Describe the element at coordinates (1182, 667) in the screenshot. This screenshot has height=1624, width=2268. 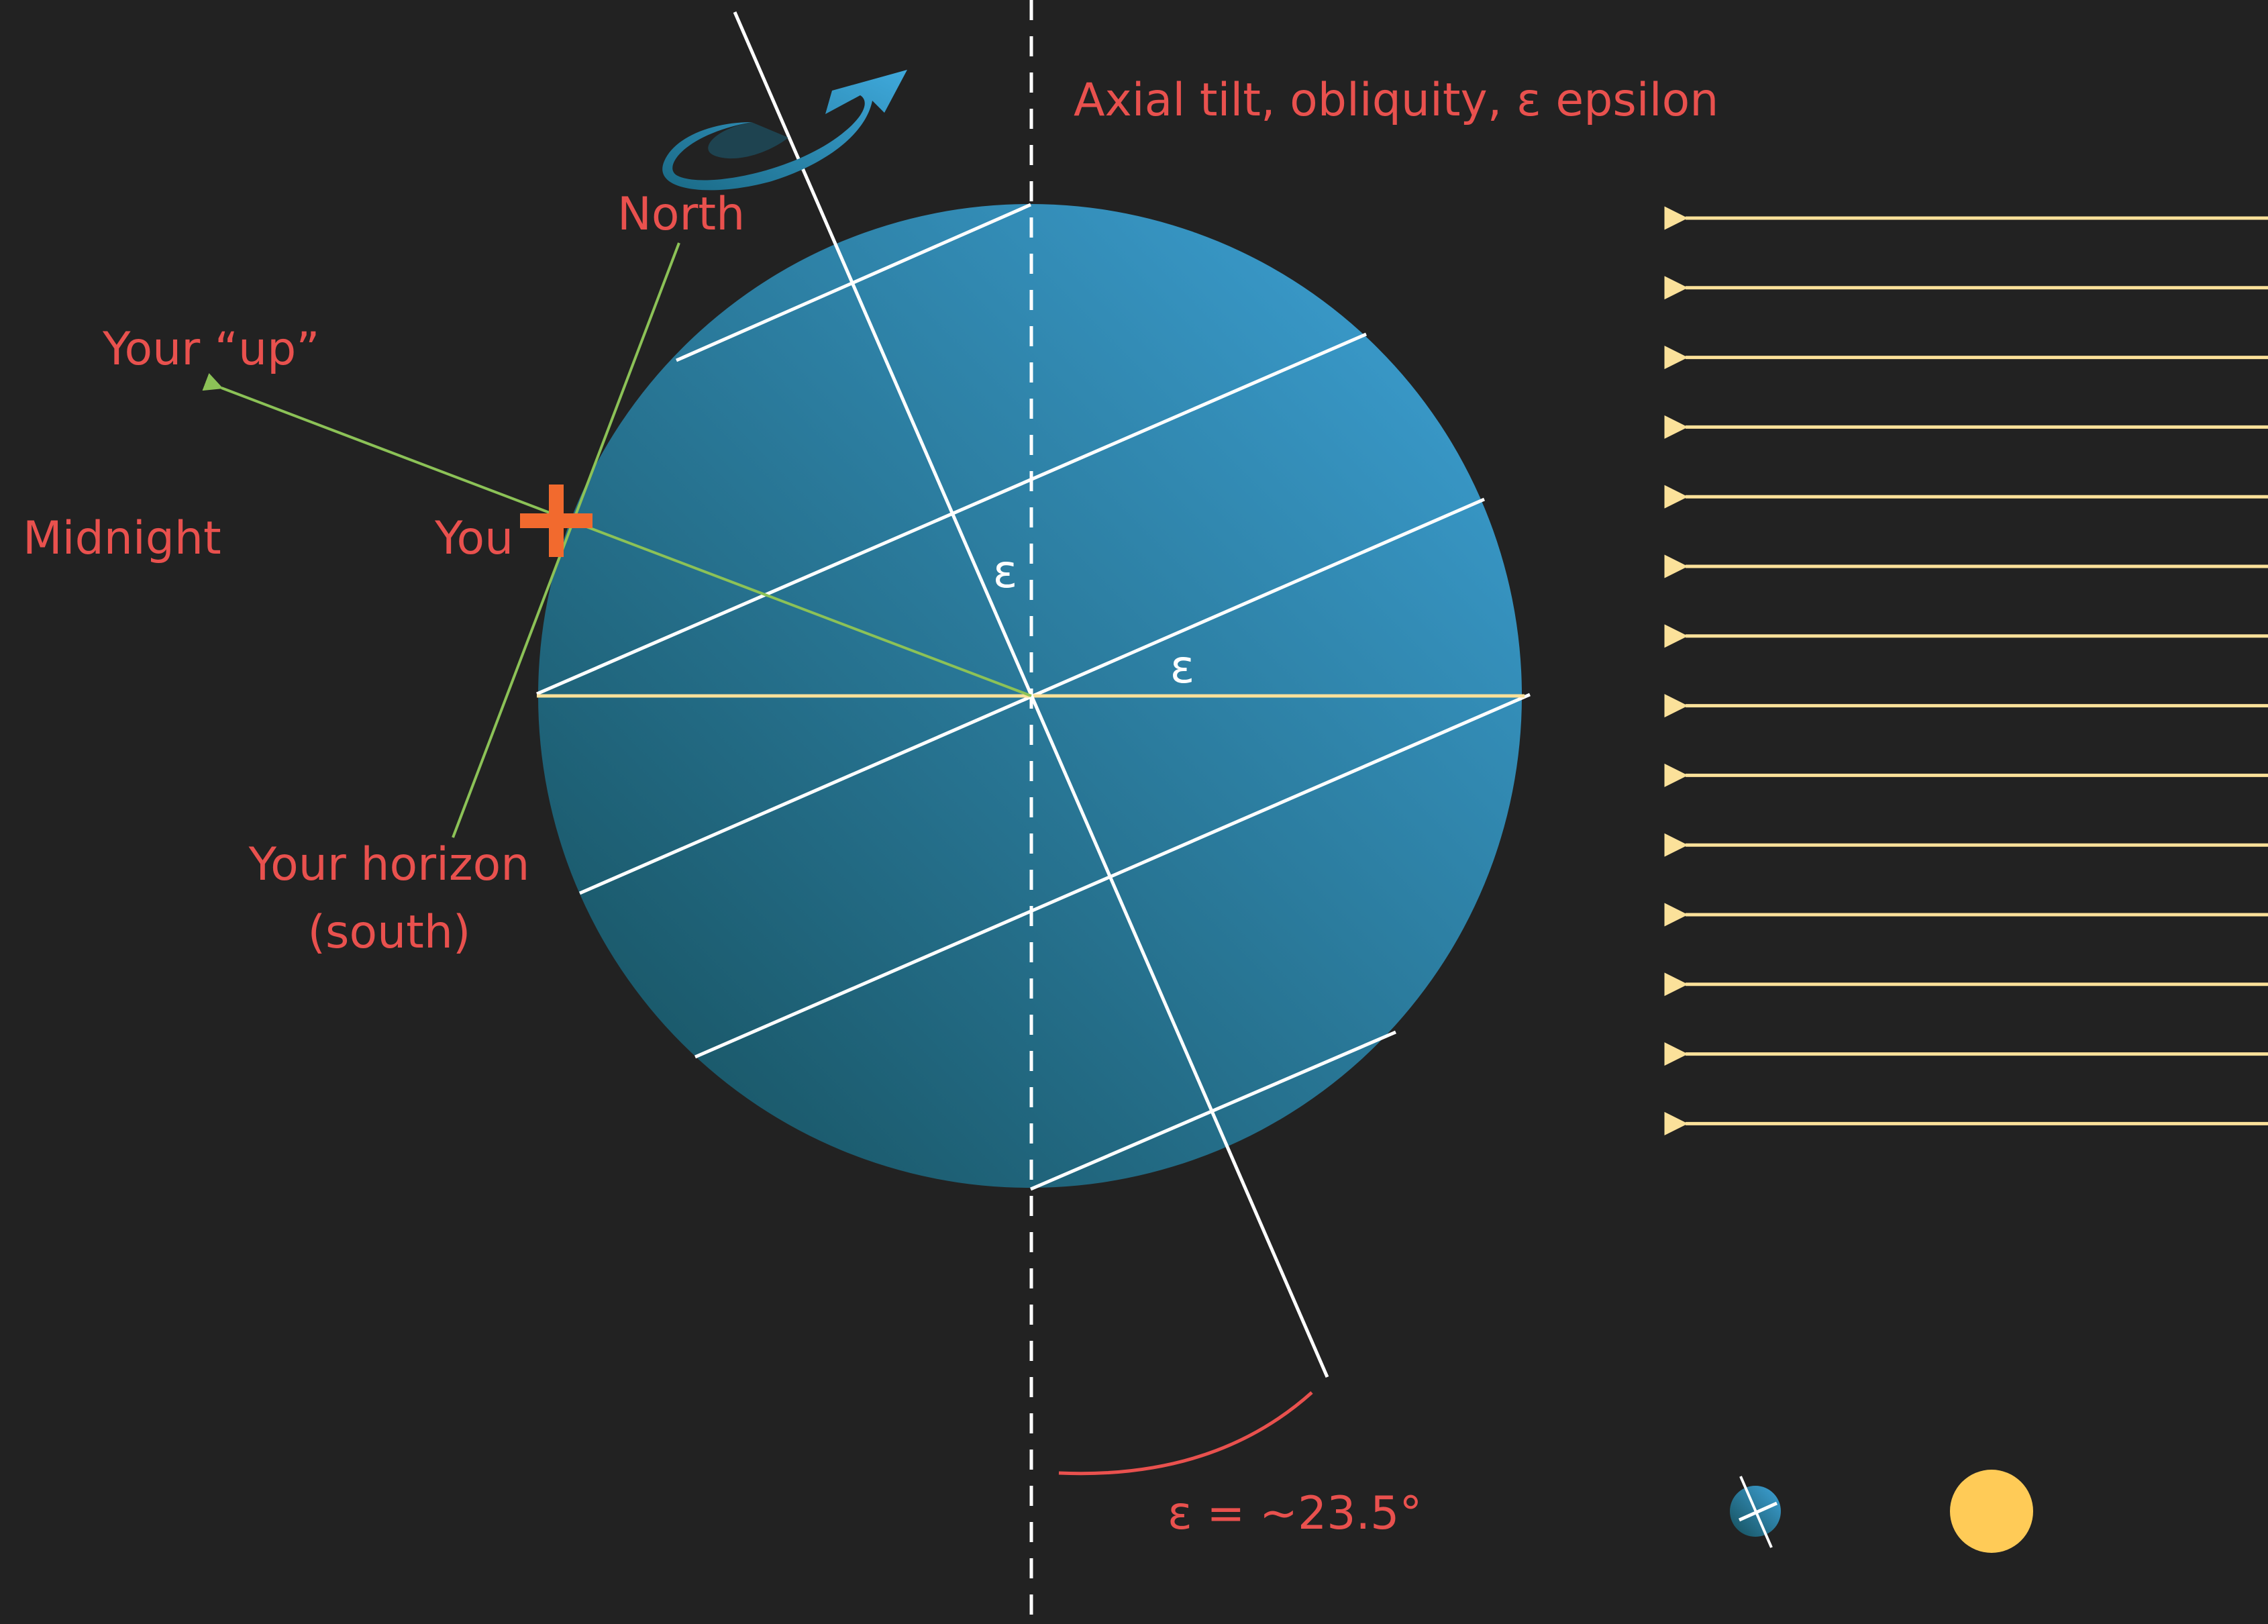
I see `epsilon-equator-label: ε` at that location.